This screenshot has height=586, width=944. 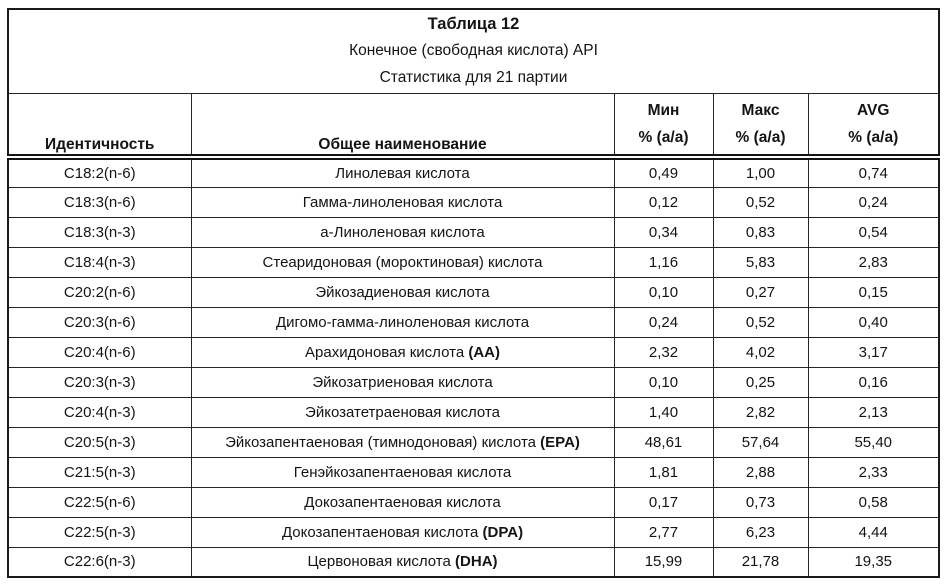 What do you see at coordinates (760, 532) in the screenshot?
I see `max-cell: 6,23` at bounding box center [760, 532].